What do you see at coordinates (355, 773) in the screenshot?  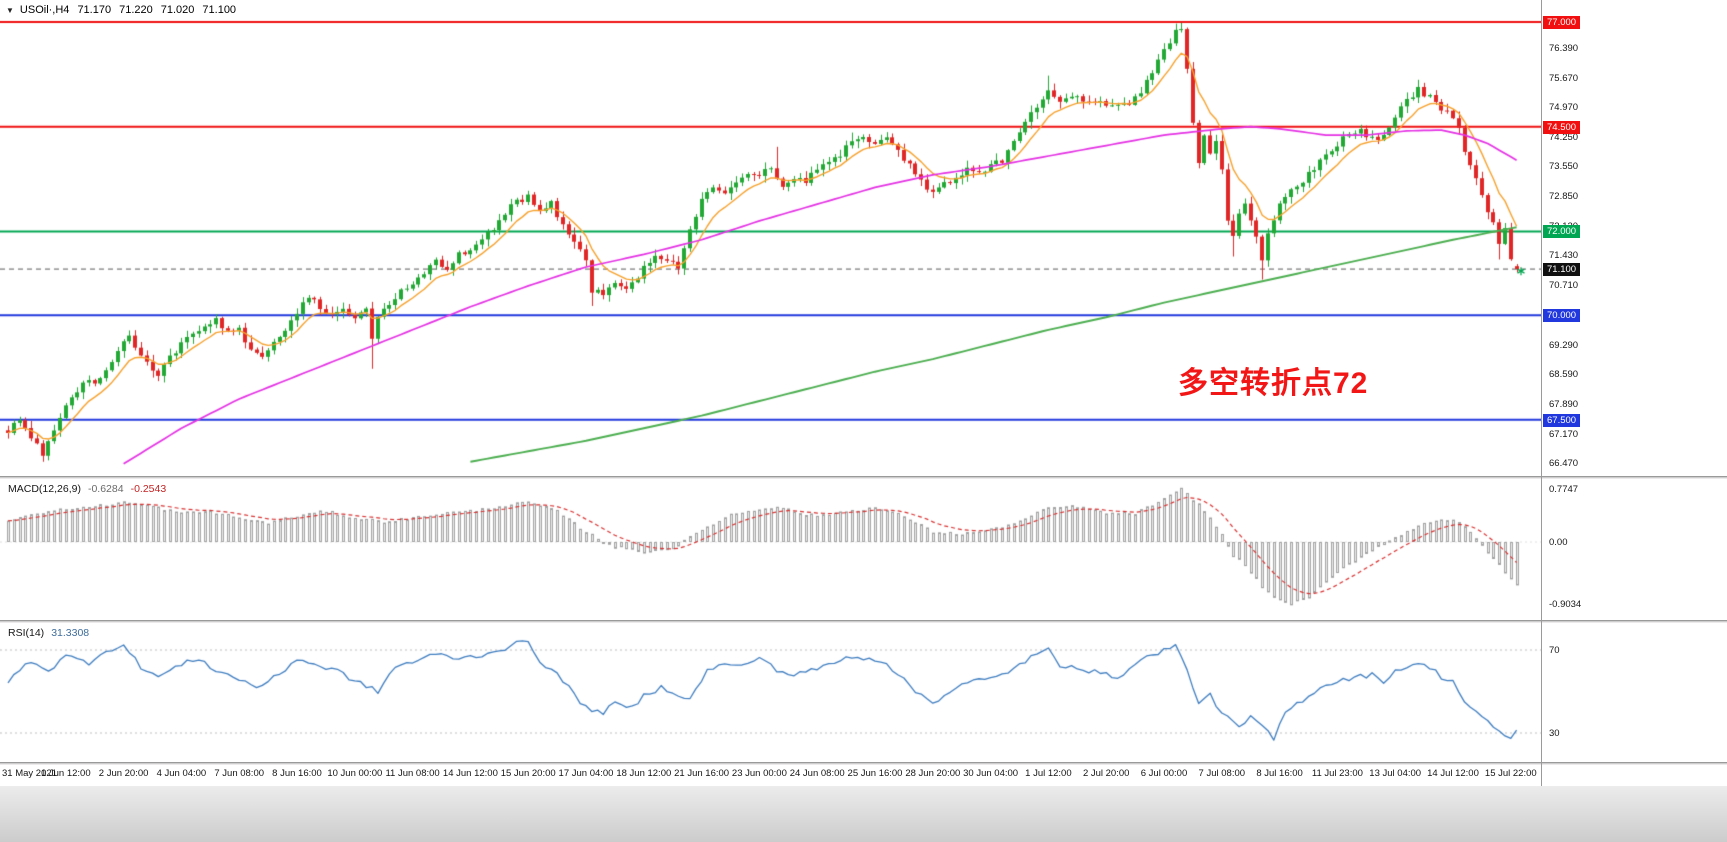 I see `time-axis-label: 10 Jun 00:00` at bounding box center [355, 773].